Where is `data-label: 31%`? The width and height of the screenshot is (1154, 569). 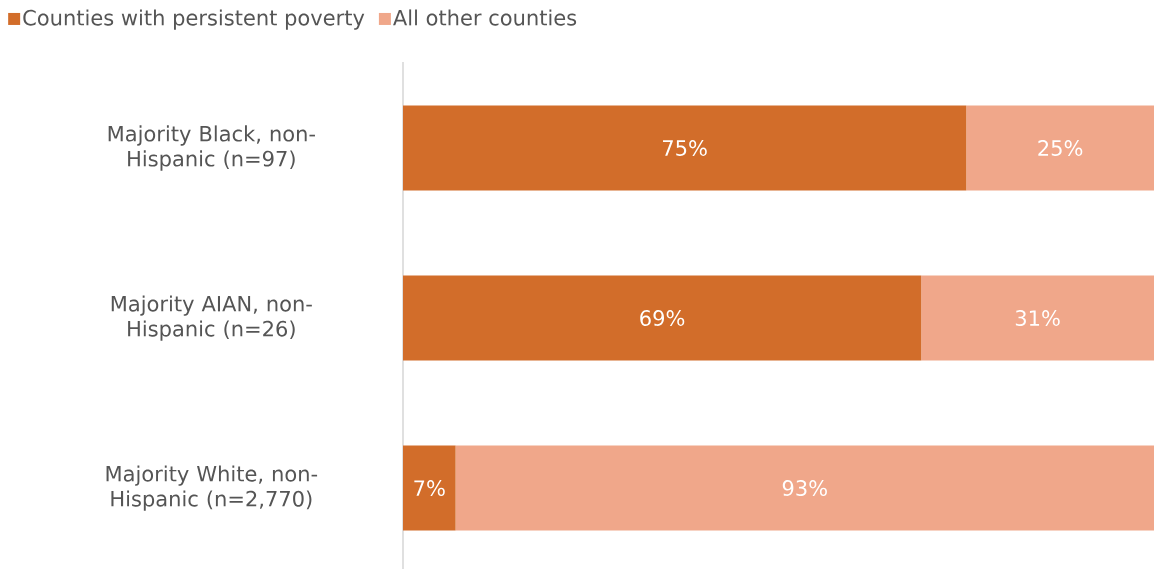
data-label: 31% is located at coordinates (1037, 318).